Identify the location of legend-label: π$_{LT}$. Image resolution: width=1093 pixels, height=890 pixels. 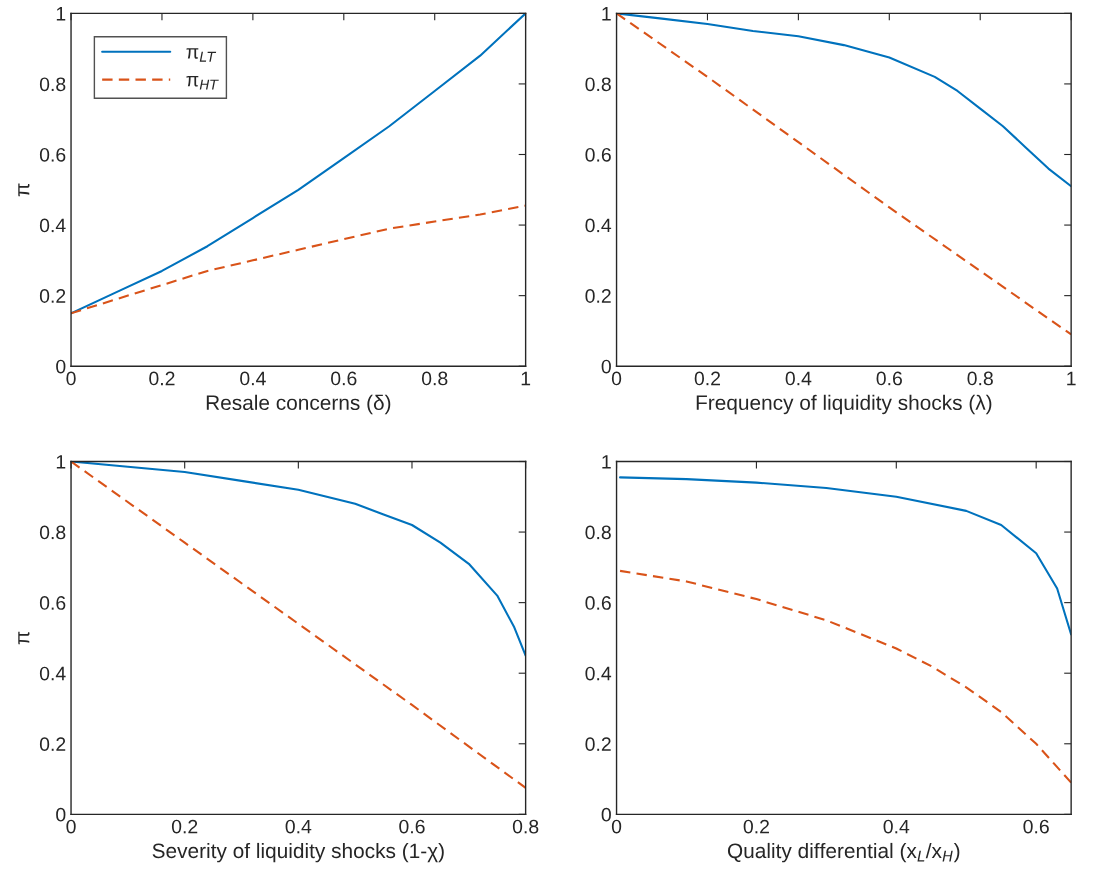
(201, 55).